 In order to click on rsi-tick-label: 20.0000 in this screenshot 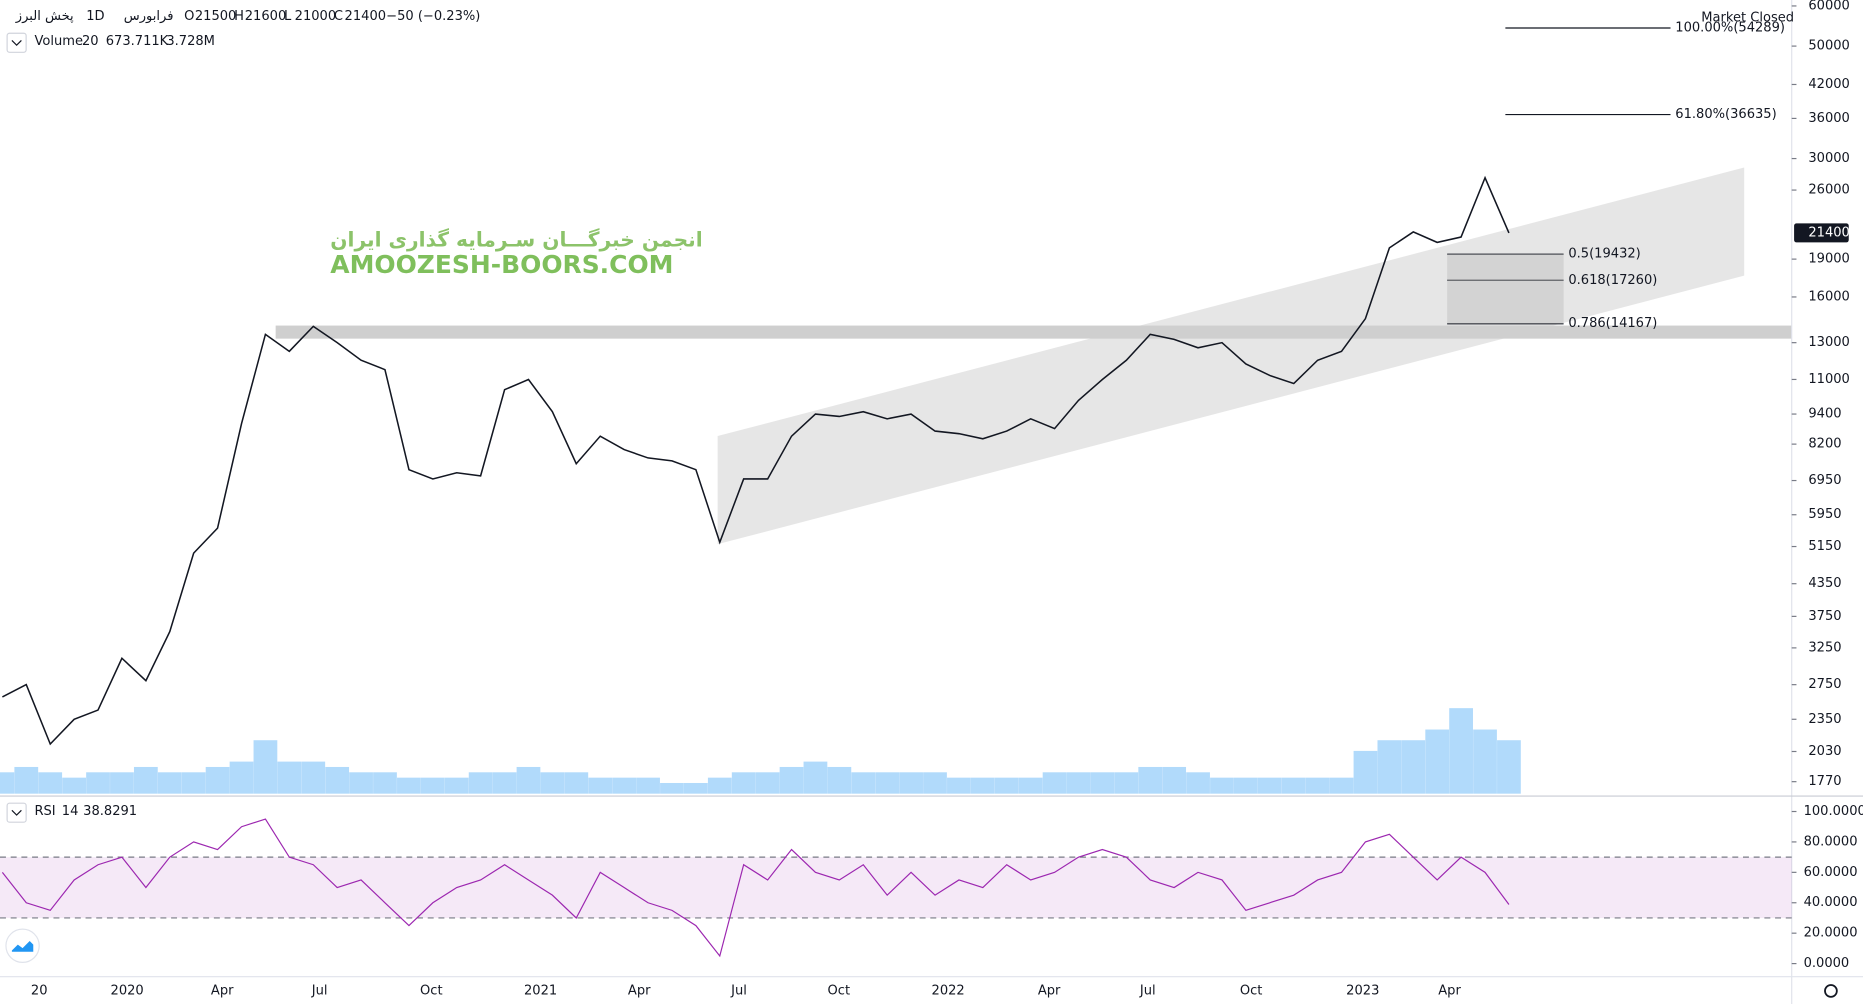, I will do `click(1831, 933)`.